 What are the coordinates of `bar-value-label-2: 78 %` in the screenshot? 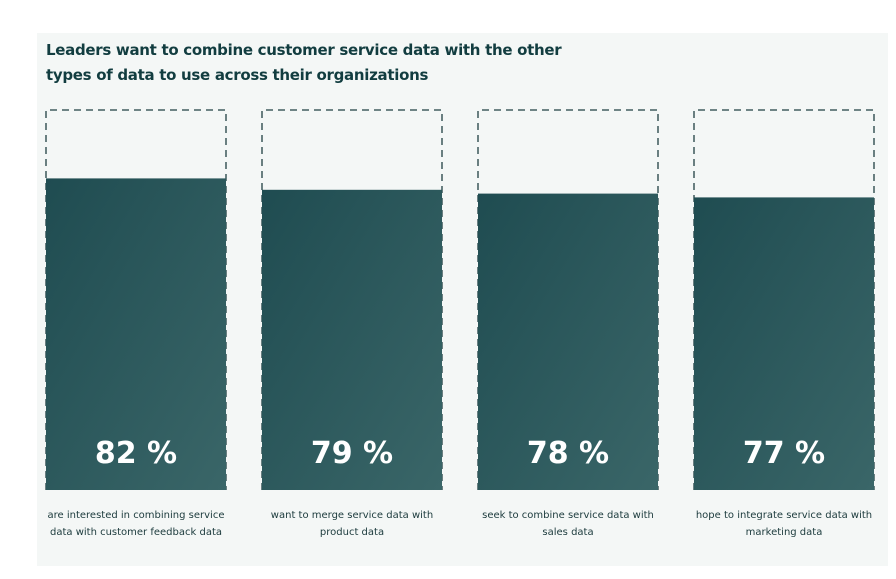 It's located at (568, 453).